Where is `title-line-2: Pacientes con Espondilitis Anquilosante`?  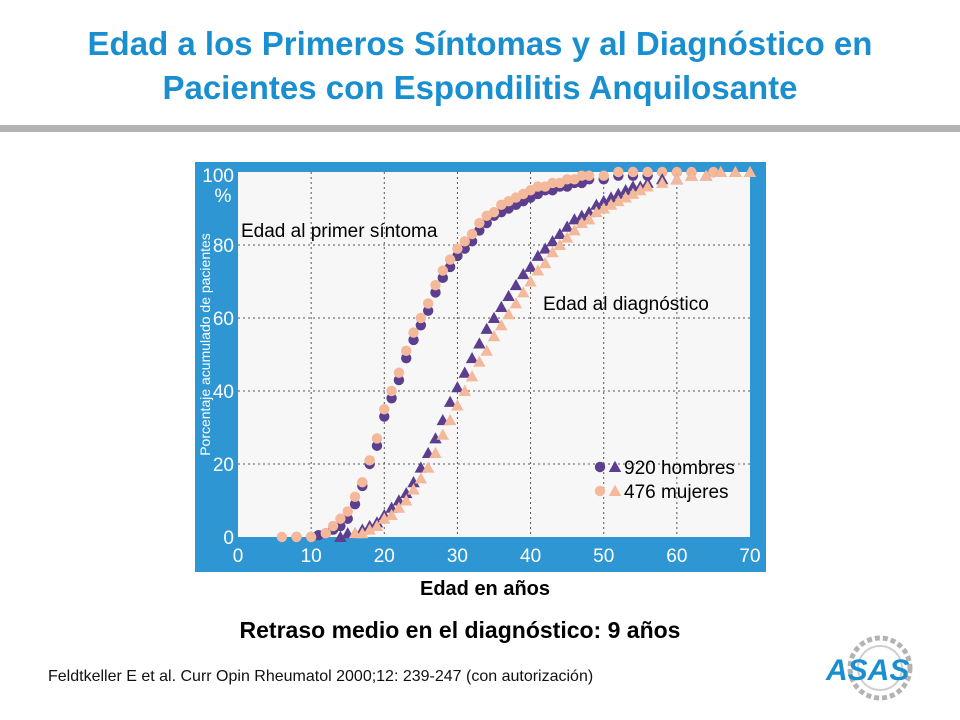
title-line-2: Pacientes con Espondilitis Anquilosante is located at coordinates (480, 87).